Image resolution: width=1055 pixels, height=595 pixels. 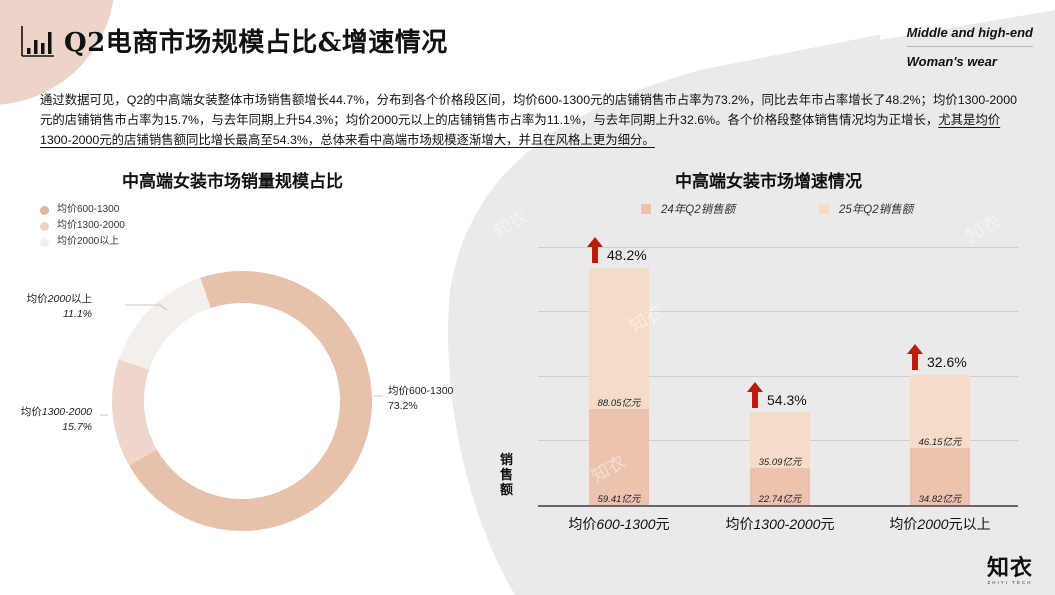 What do you see at coordinates (777, 395) in the screenshot?
I see `growth-indicator: 54.3%` at bounding box center [777, 395].